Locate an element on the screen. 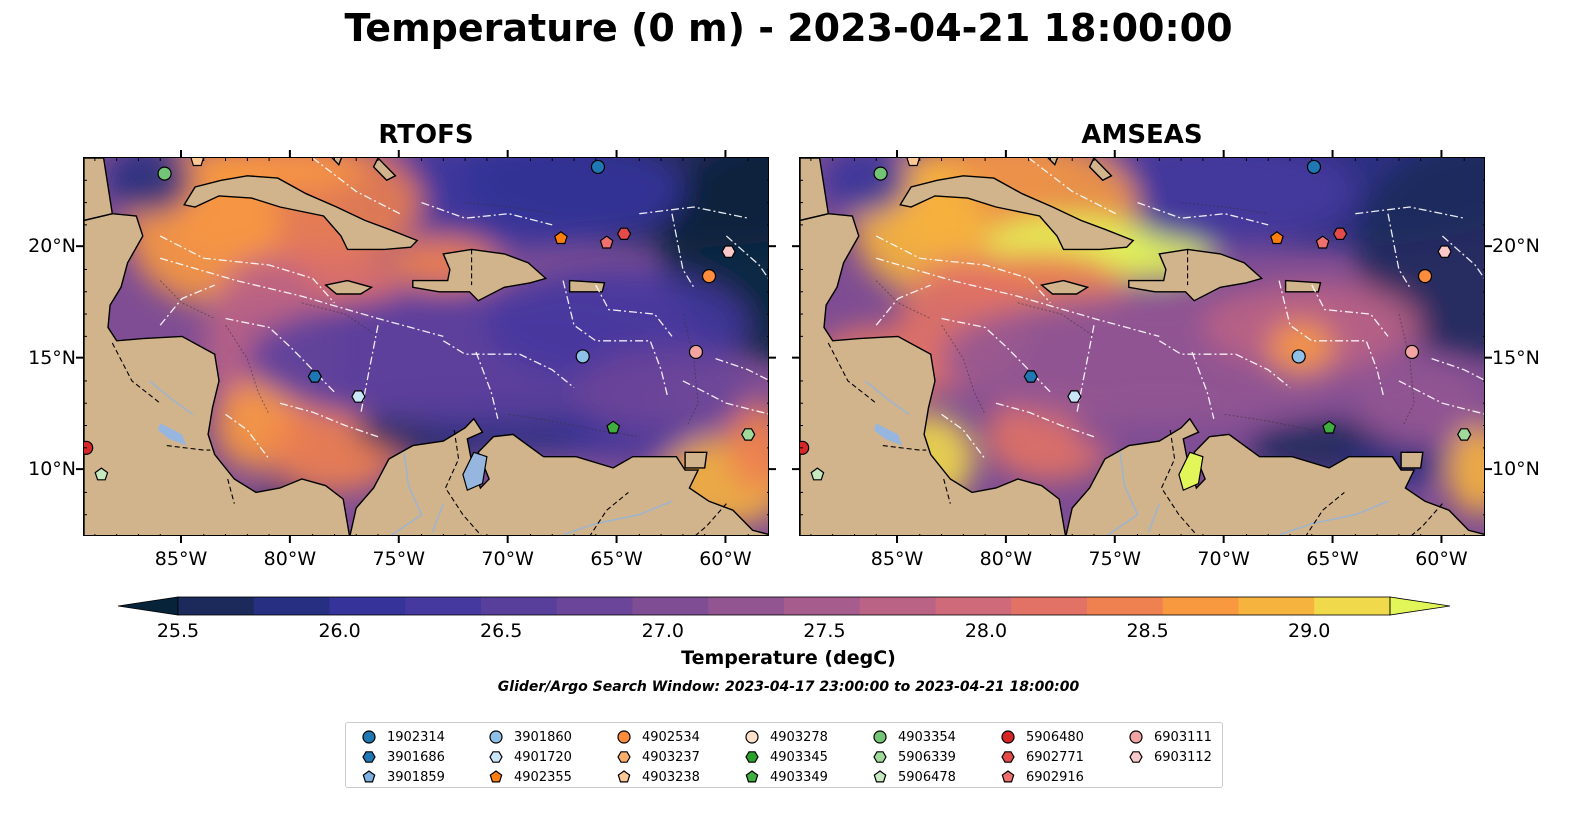 Image resolution: width=1577 pixels, height=827 pixels. legend-item-6902771: 6902771 is located at coordinates (1042, 757).